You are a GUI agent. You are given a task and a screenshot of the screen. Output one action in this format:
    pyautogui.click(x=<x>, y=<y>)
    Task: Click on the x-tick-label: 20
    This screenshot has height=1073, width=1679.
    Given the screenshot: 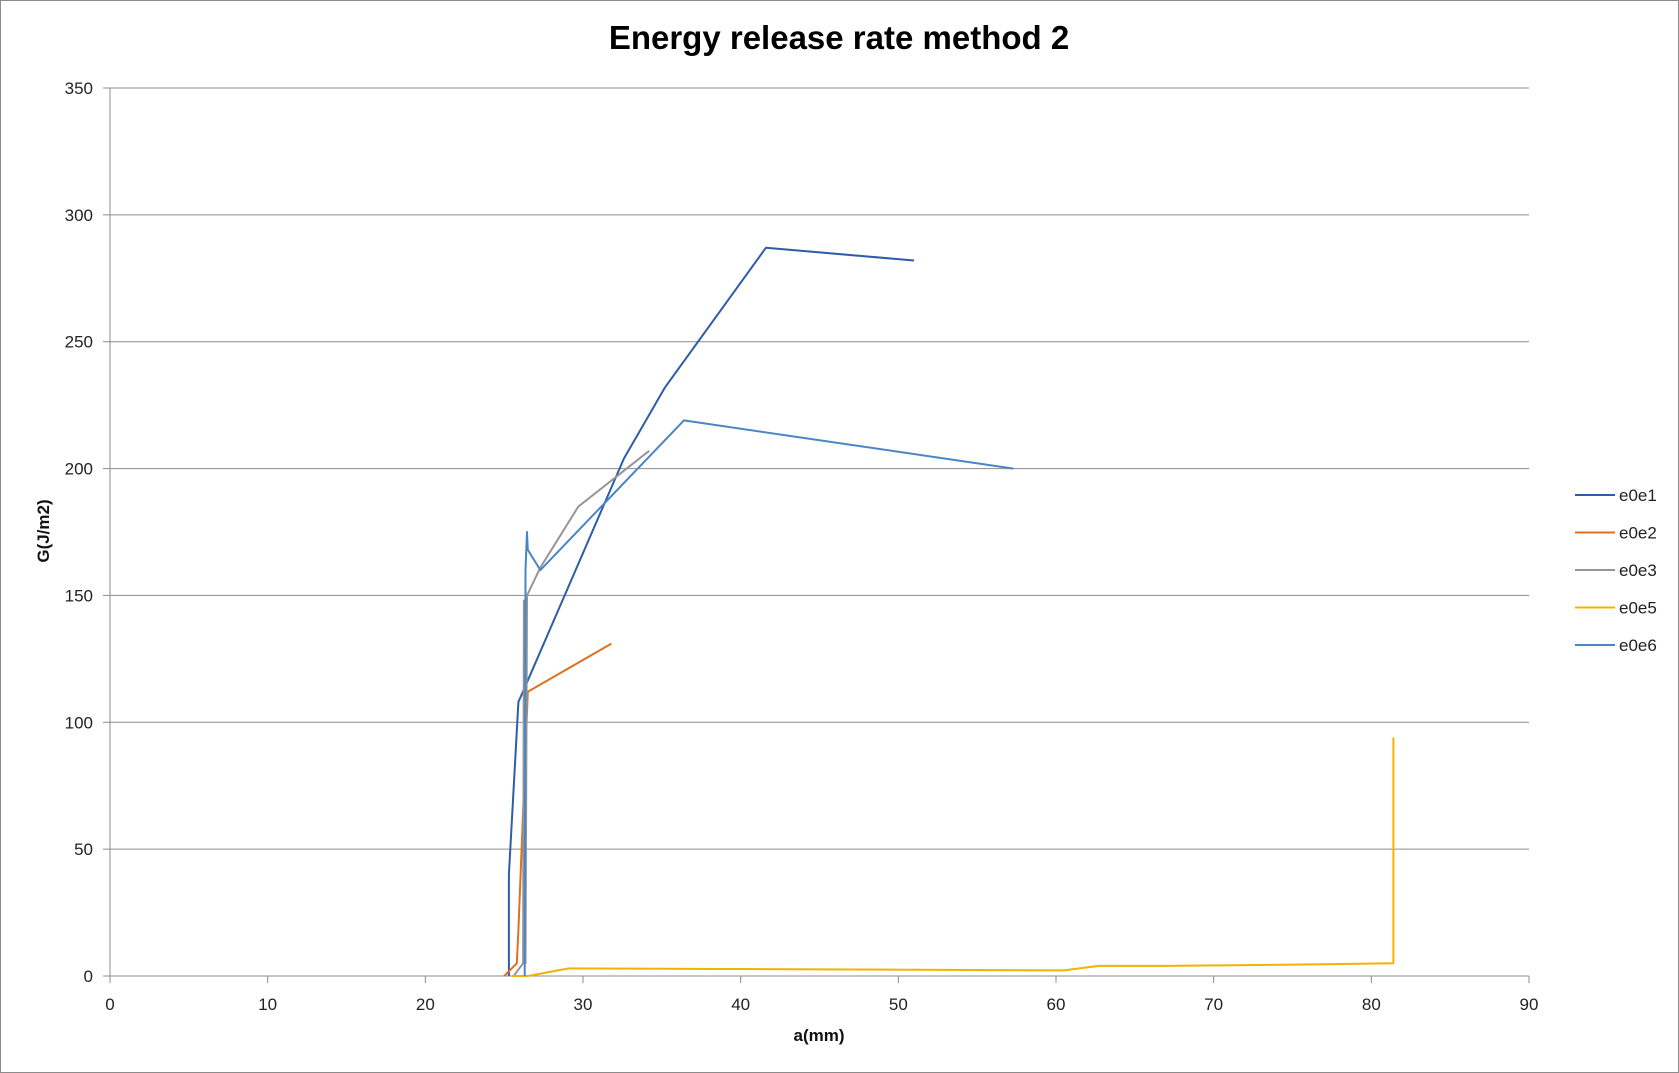 What is the action you would take?
    pyautogui.click(x=425, y=1004)
    